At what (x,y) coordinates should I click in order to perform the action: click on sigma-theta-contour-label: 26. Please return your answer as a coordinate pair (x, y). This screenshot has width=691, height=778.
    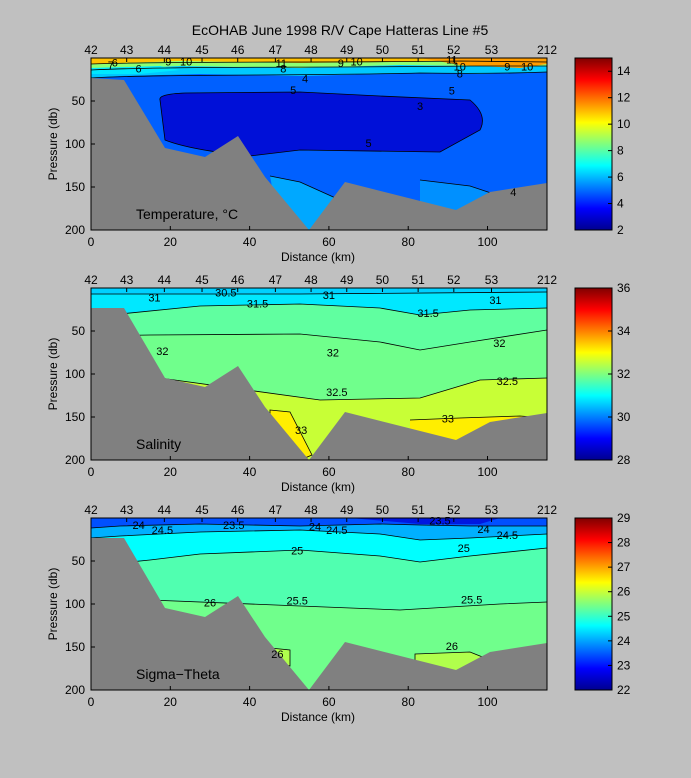
    Looking at the image, I should click on (277, 655).